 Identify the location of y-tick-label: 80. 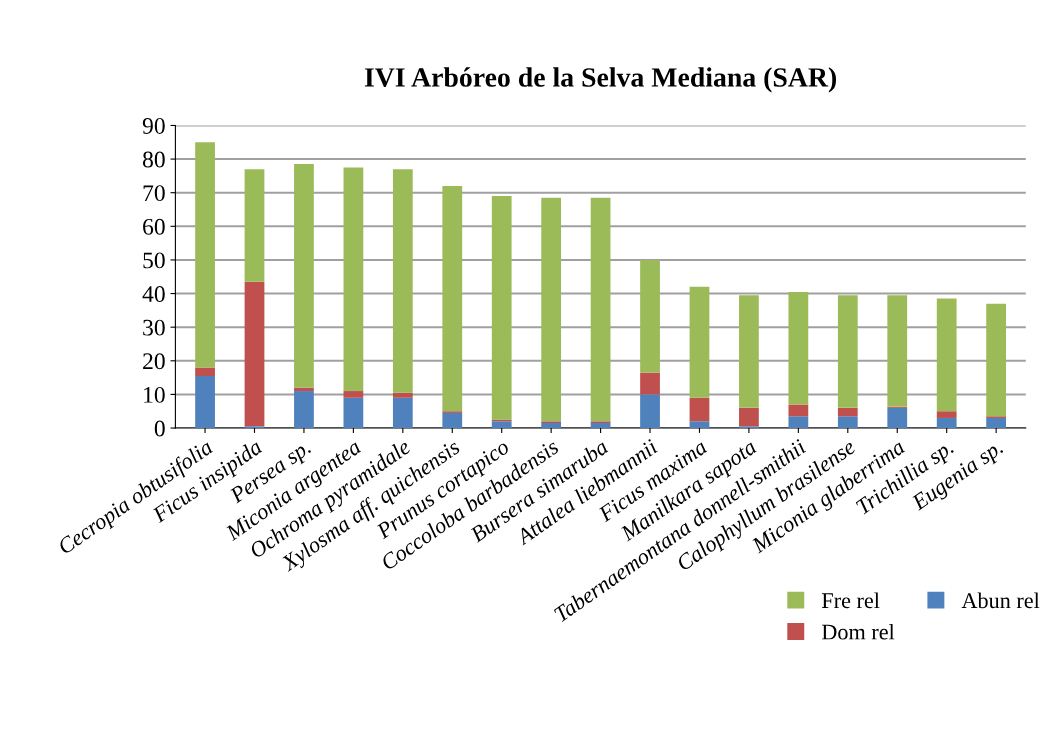
(153, 159).